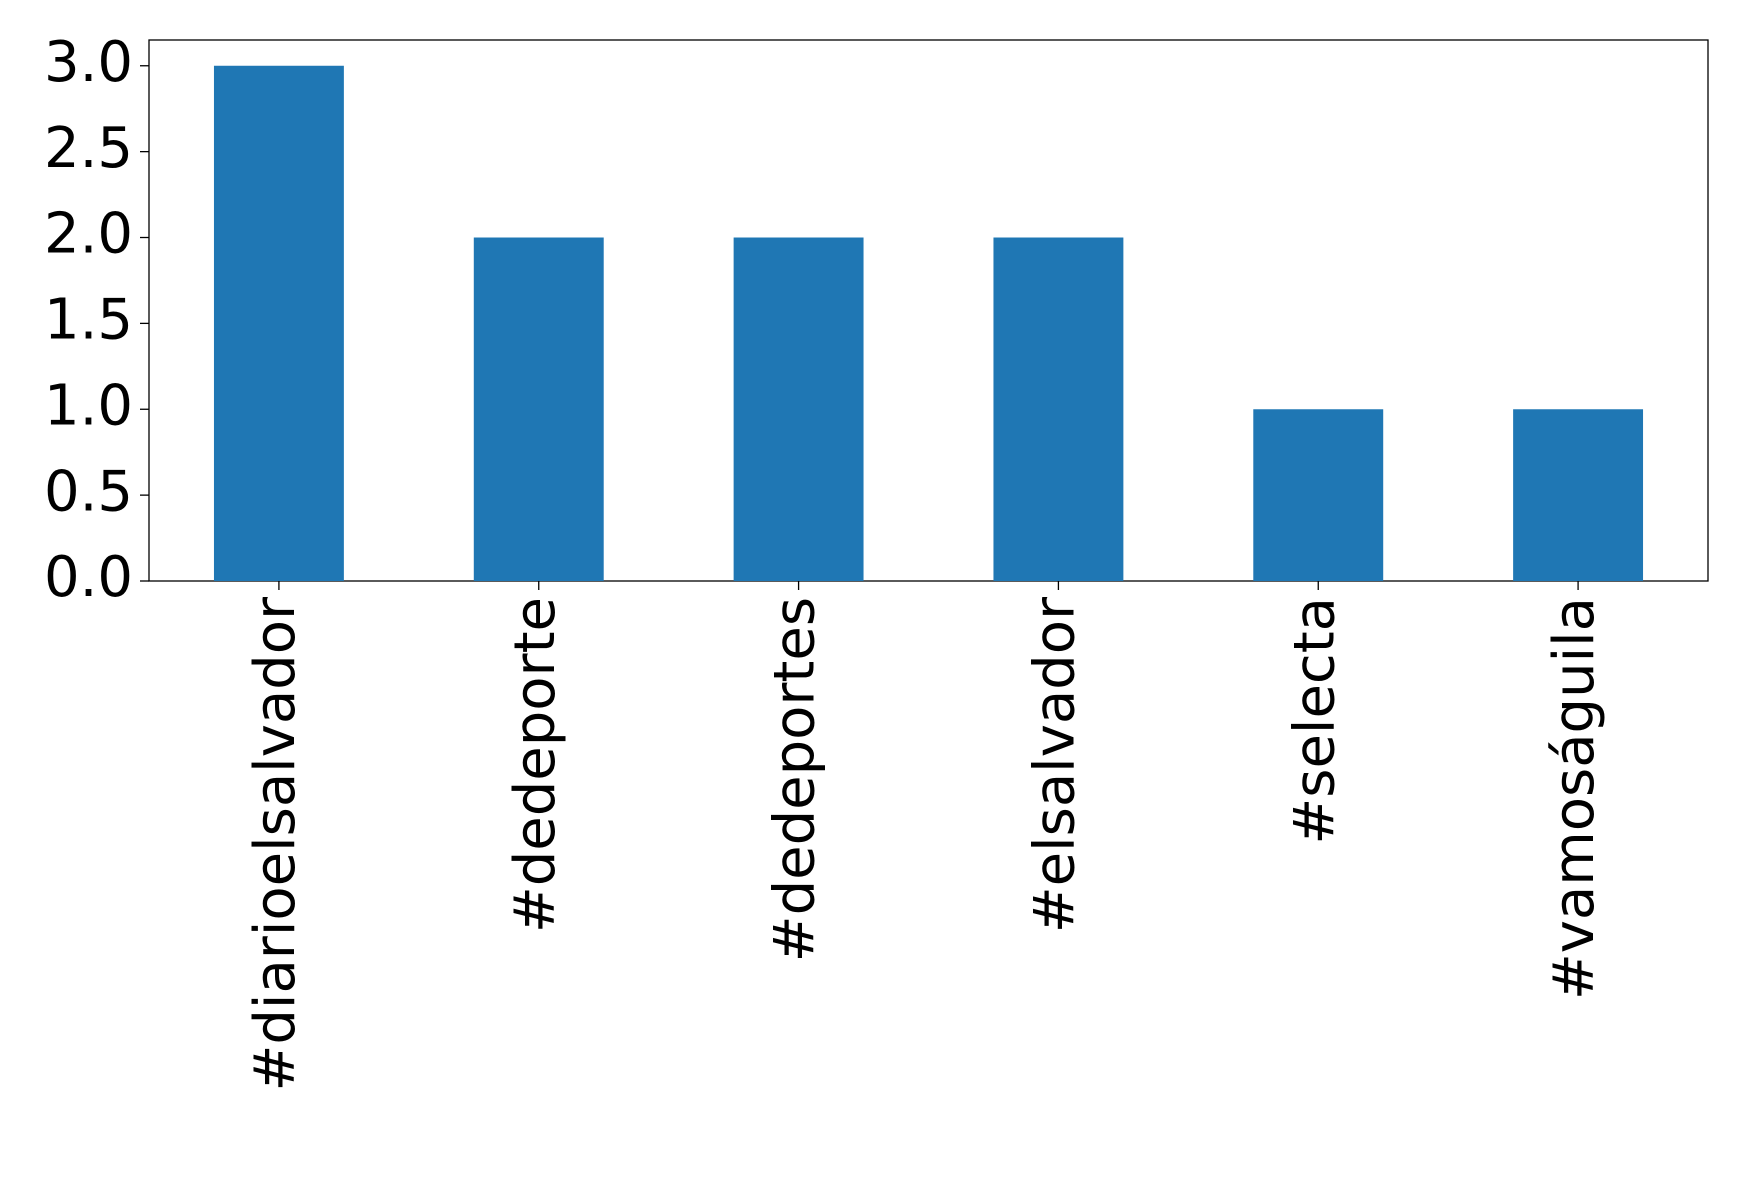  I want to click on x-tick-label: #dedeporte, so click(535, 765).